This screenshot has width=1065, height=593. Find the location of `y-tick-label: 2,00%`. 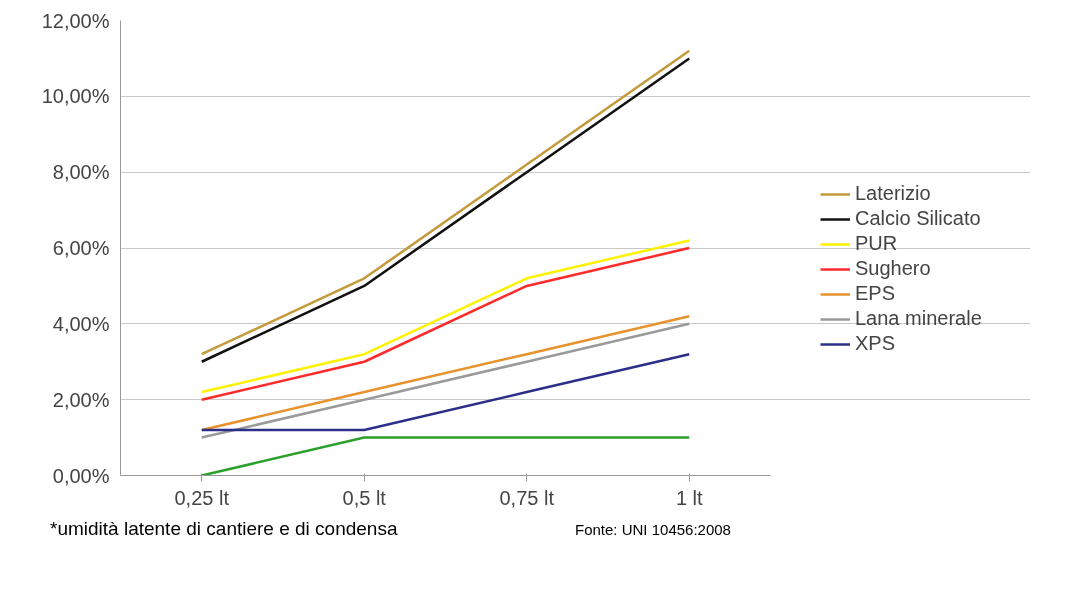

y-tick-label: 2,00% is located at coordinates (81, 399).